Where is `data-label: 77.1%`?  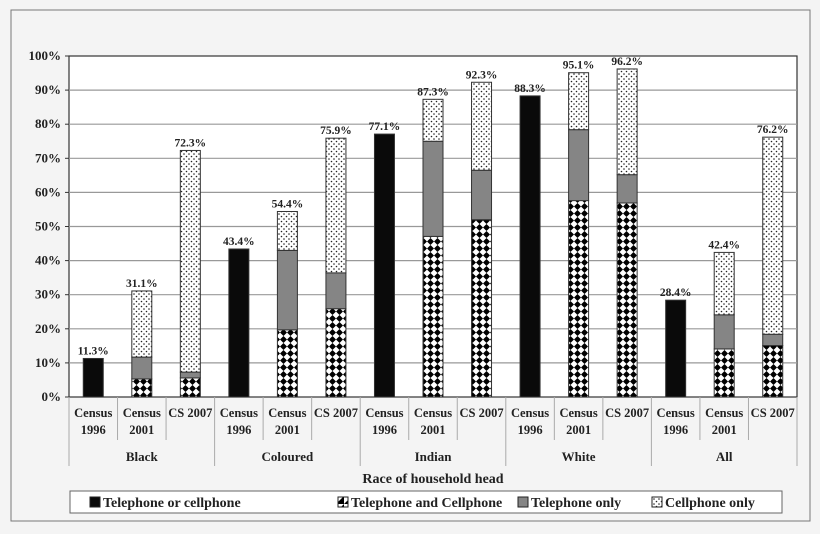
data-label: 77.1% is located at coordinates (385, 127).